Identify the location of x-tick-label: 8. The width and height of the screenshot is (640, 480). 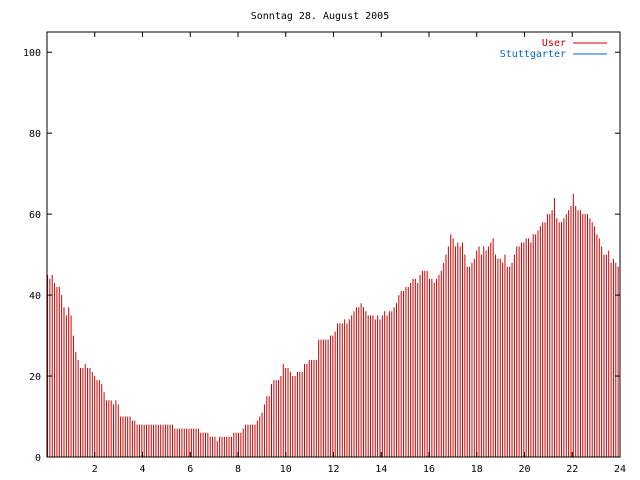
(238, 469).